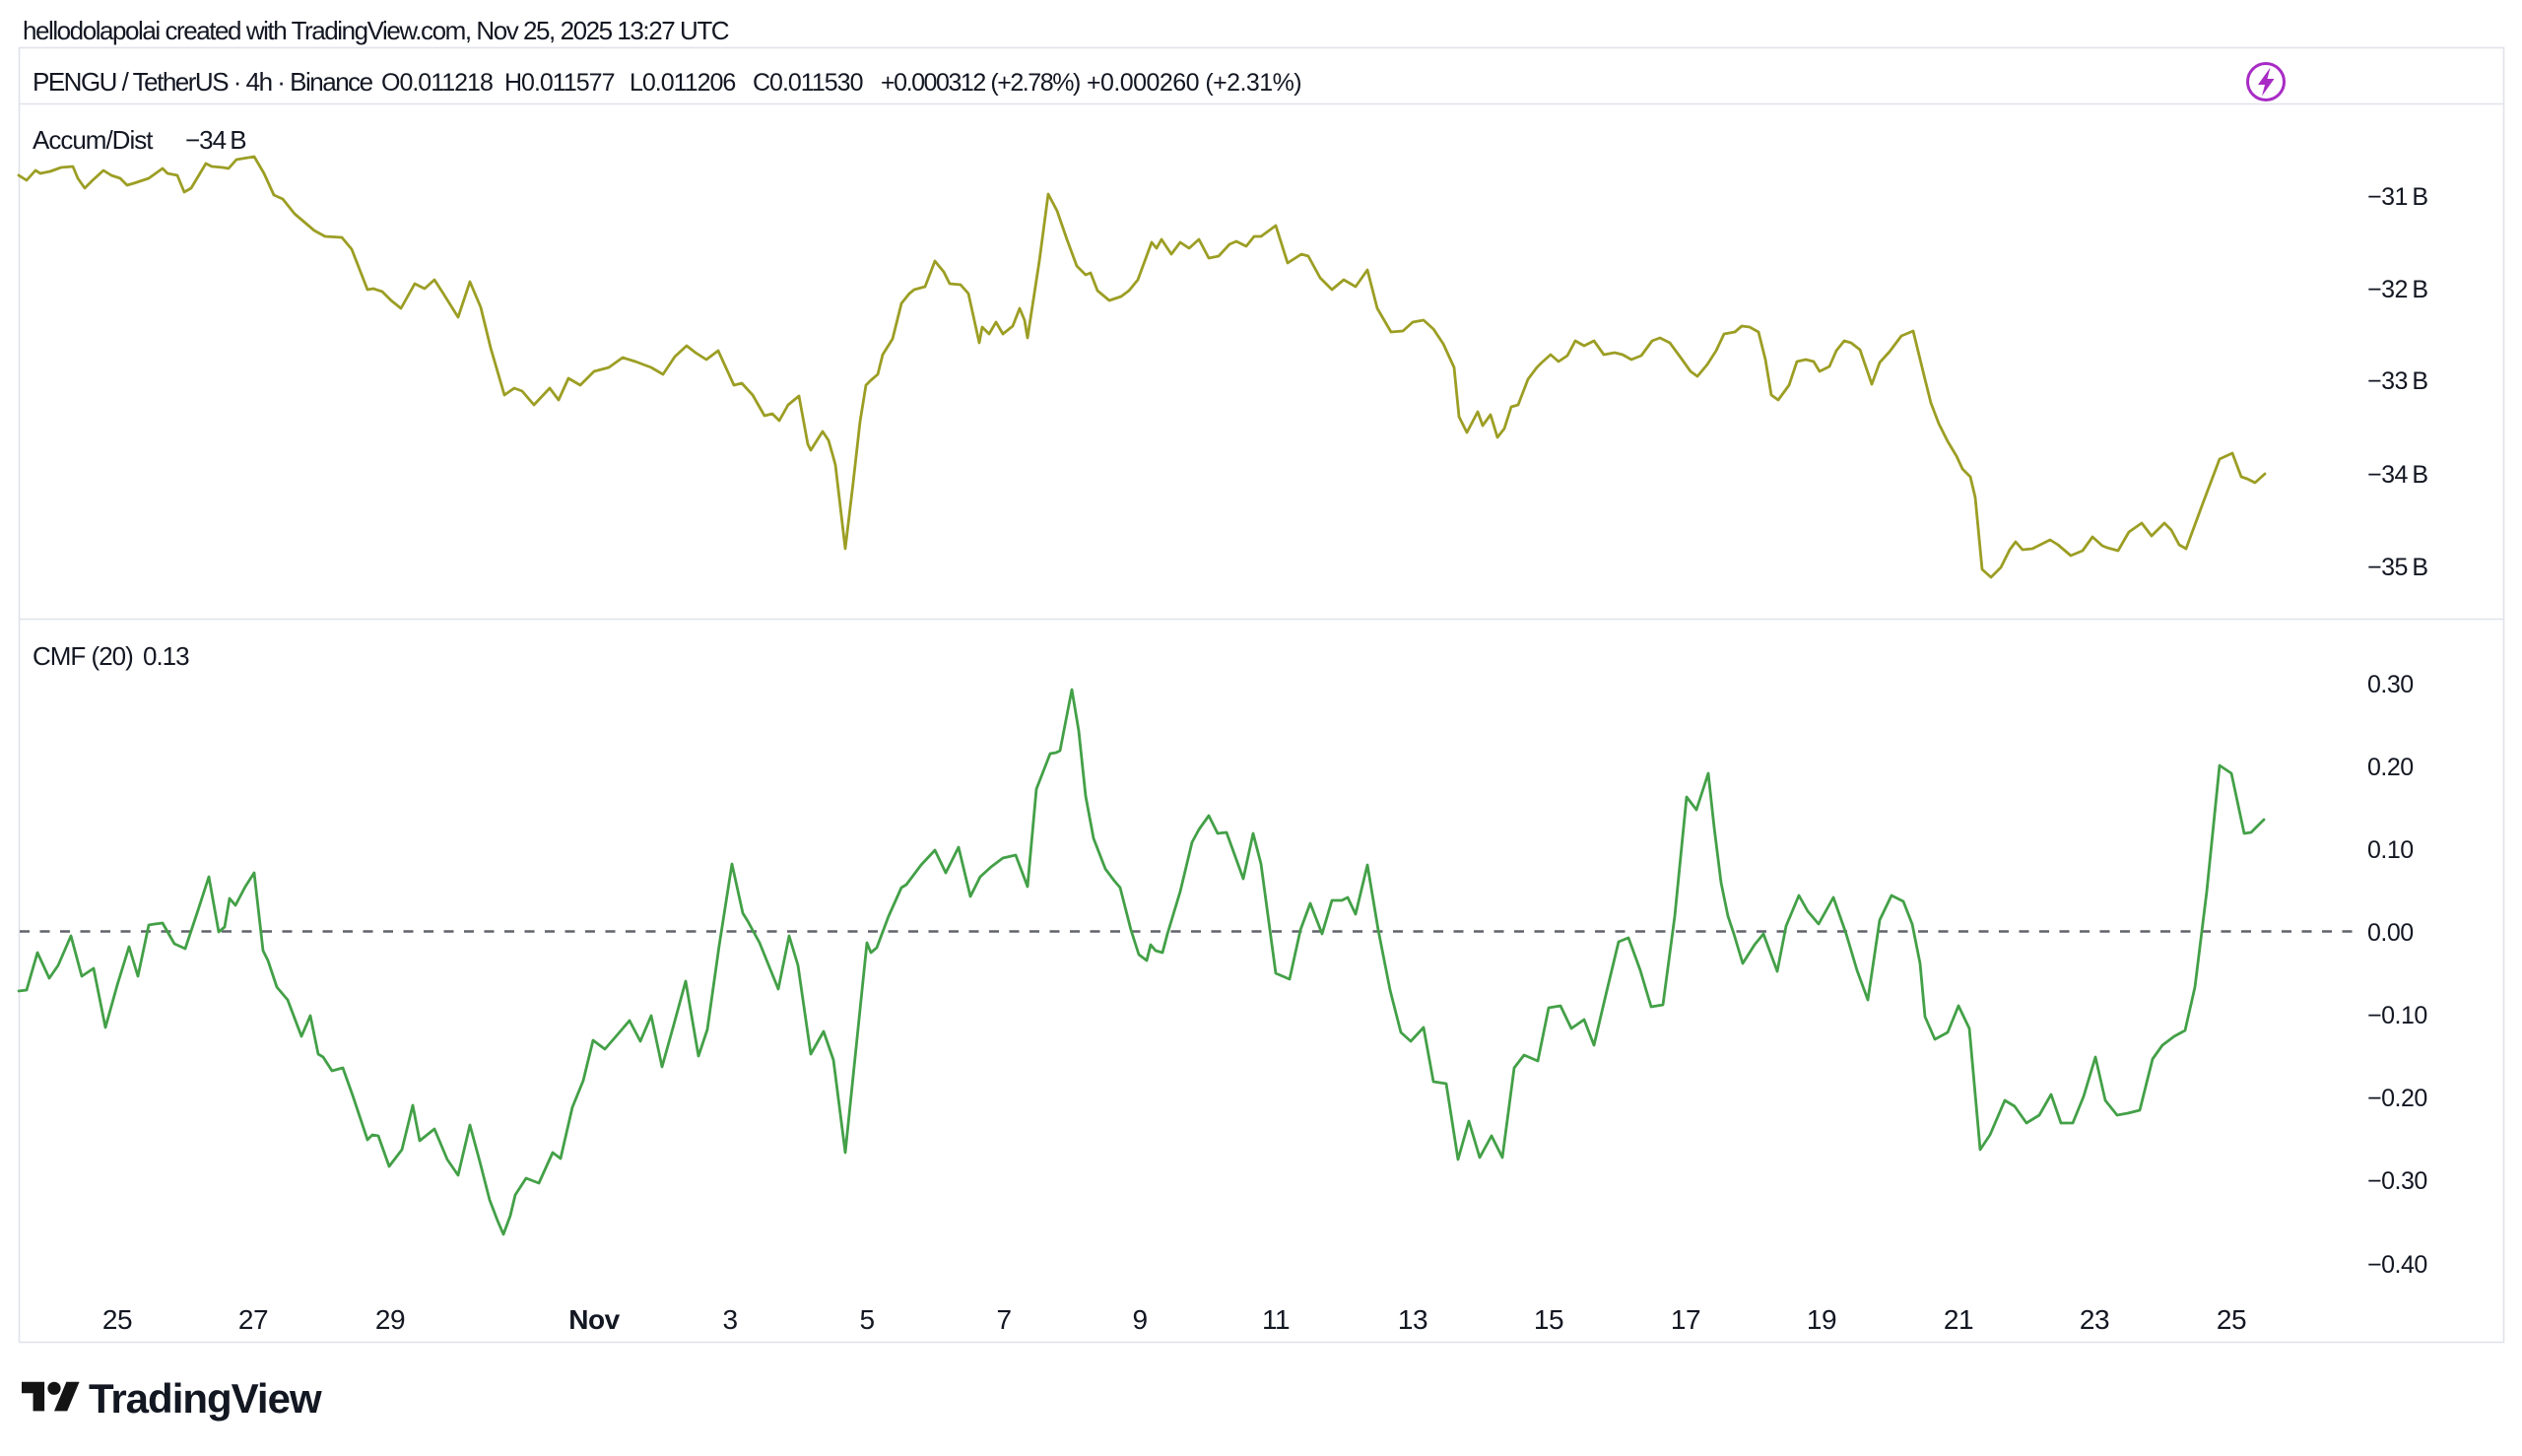  Describe the element at coordinates (2397, 1015) in the screenshot. I see `svg-text: −0.10` at that location.